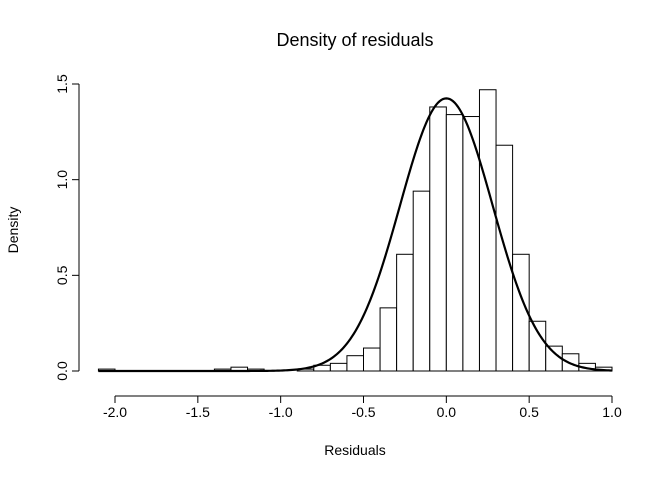 The image size is (672, 480). I want to click on x-tick-label: 0.0, so click(447, 412).